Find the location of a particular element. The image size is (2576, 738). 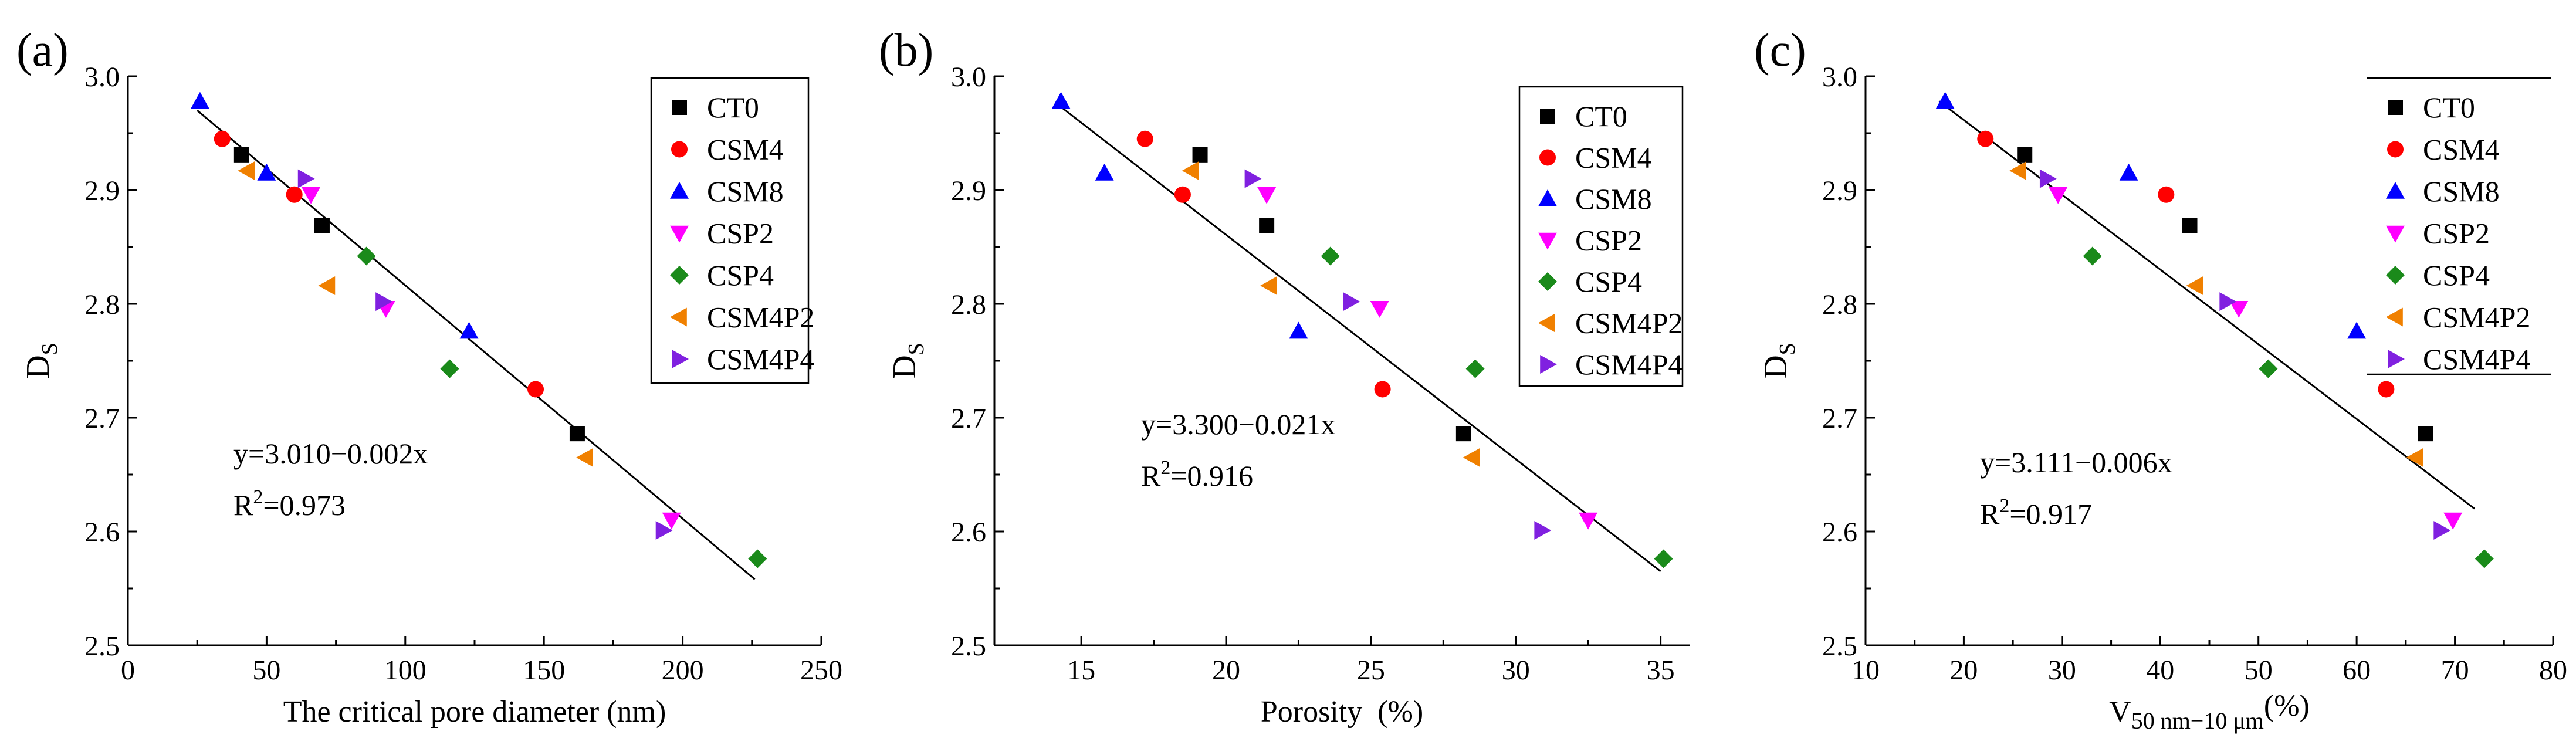

y-axis-label-sub: S is located at coordinates (1787, 349).